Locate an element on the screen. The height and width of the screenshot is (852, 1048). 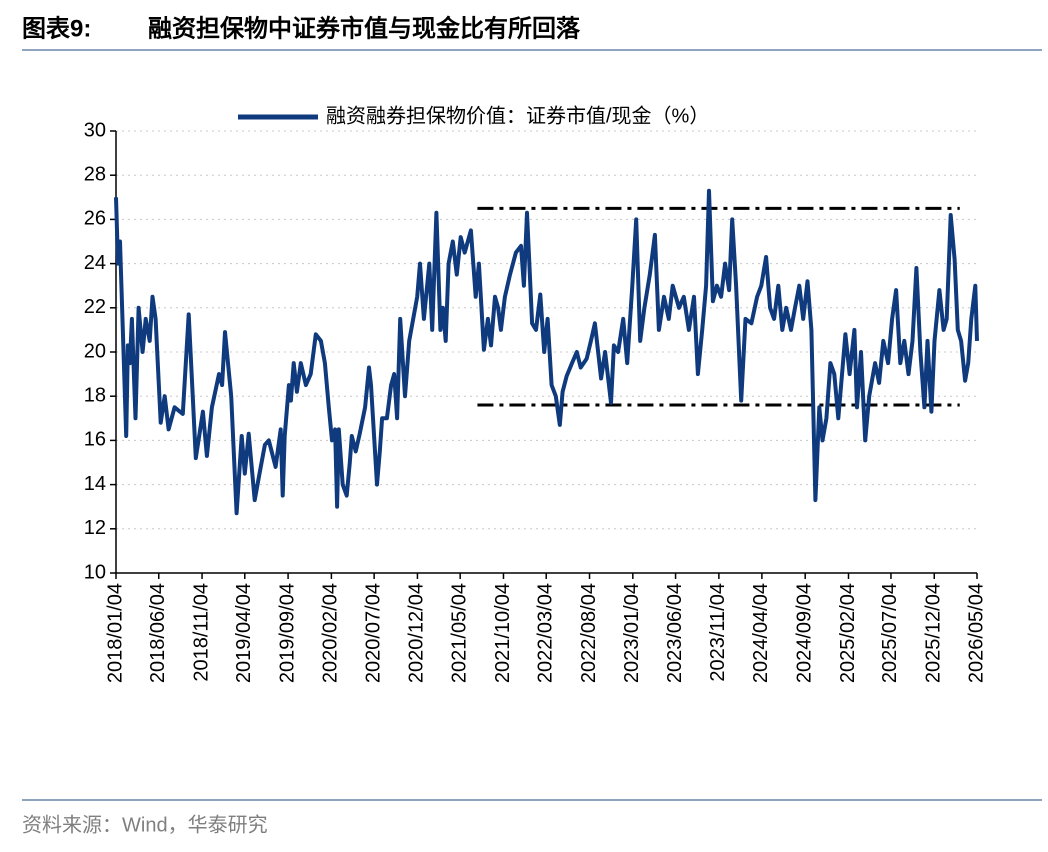
x-tick-label: 2025/07/04 is located at coordinates (890, 633).